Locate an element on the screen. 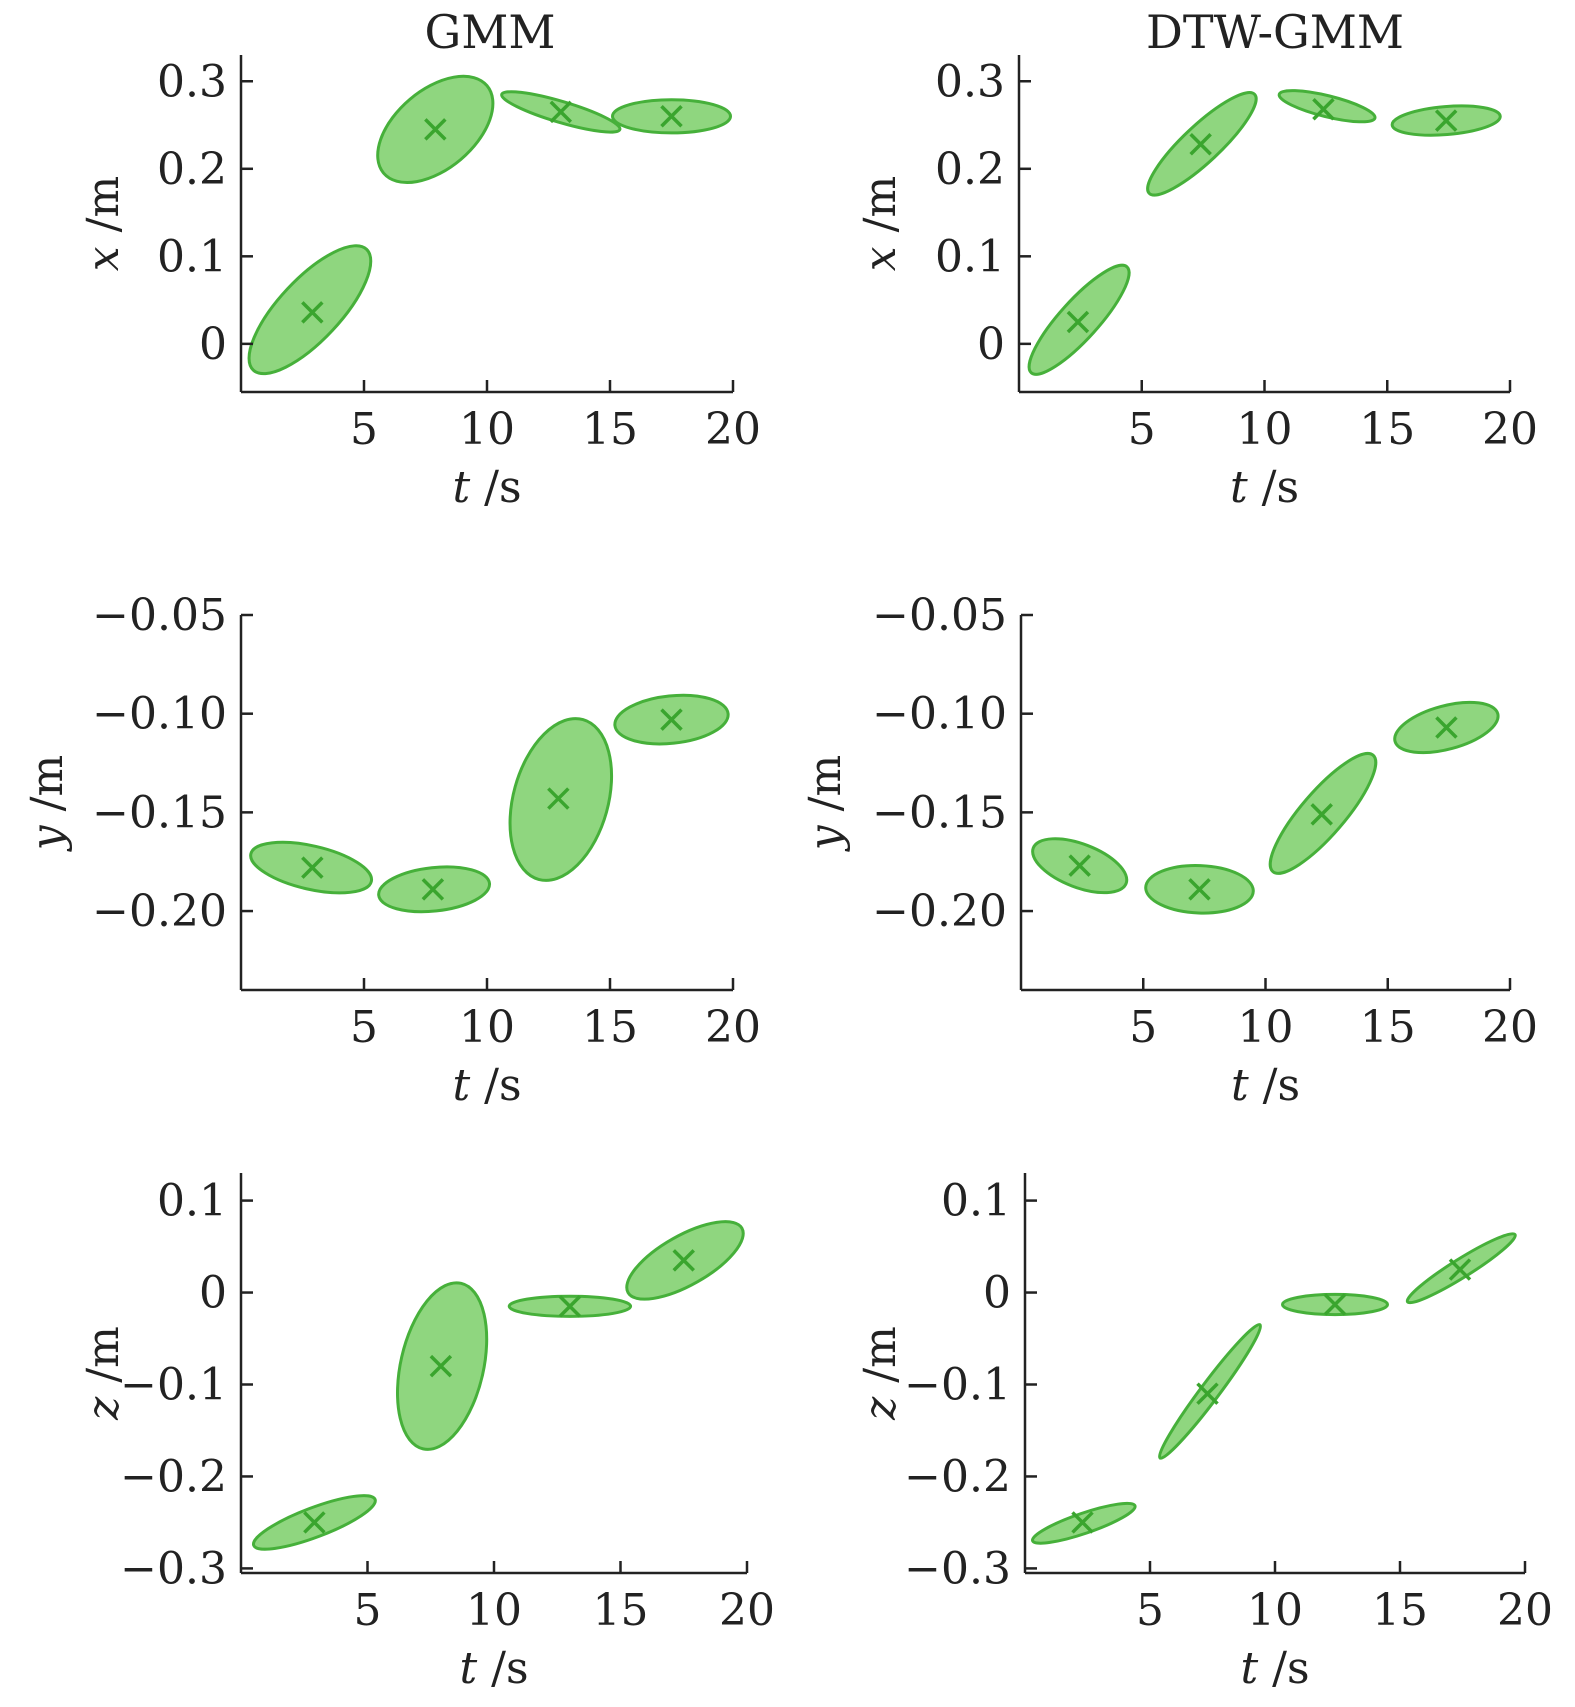 The image size is (1575, 1707). panel-4: 5 10 15 20 −0.05 −0.10 −0.15 −0.20 t /s y /m is located at coordinates (1169, 850).